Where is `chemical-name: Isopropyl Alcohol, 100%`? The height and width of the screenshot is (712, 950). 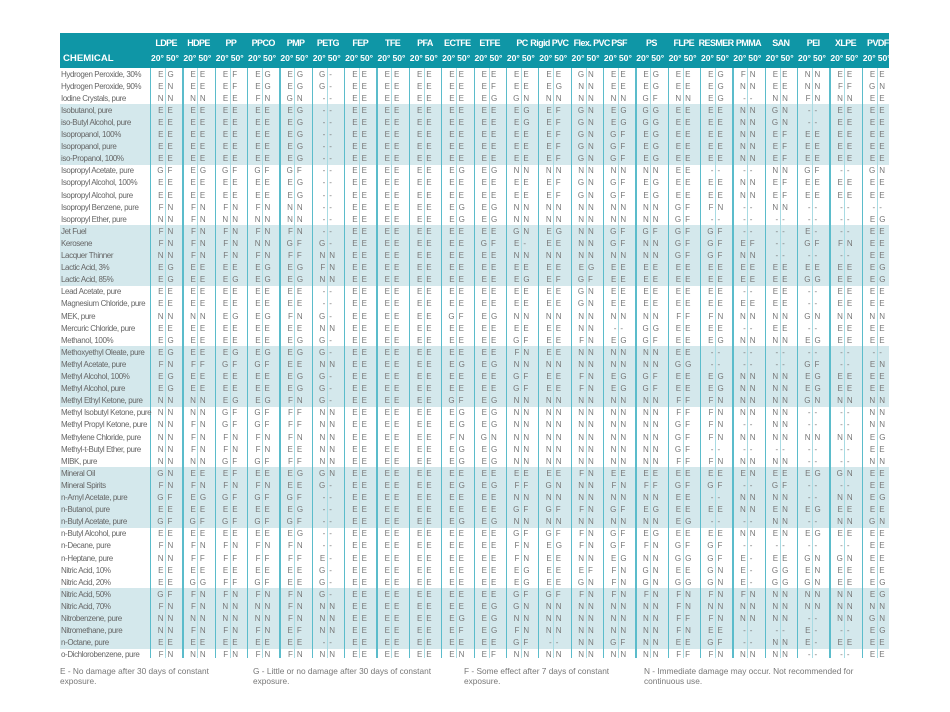 chemical-name: Isopropyl Alcohol, 100% is located at coordinates (99, 183).